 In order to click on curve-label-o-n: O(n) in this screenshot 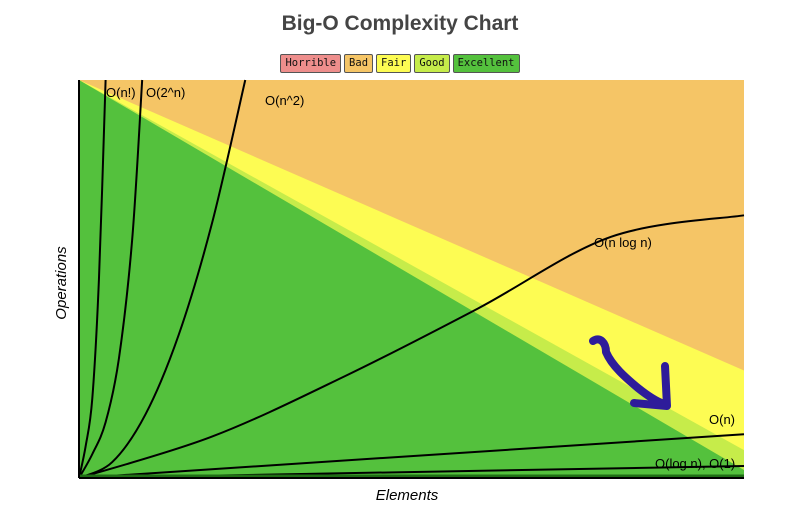, I will do `click(722, 419)`.